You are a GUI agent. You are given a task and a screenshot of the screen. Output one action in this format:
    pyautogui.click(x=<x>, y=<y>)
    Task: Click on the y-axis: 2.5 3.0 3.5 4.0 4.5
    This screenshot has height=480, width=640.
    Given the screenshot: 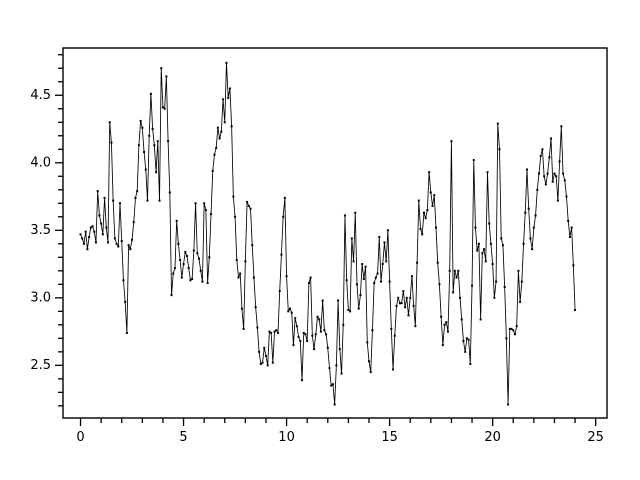 What is the action you would take?
    pyautogui.click(x=46, y=230)
    